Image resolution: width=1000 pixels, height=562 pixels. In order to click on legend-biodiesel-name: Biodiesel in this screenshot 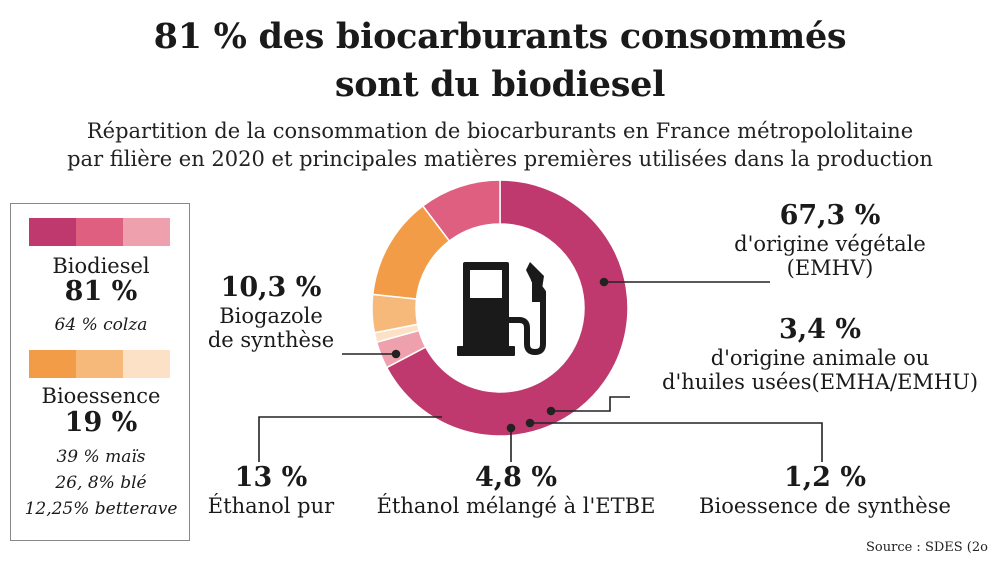, I will do `click(101, 266)`.